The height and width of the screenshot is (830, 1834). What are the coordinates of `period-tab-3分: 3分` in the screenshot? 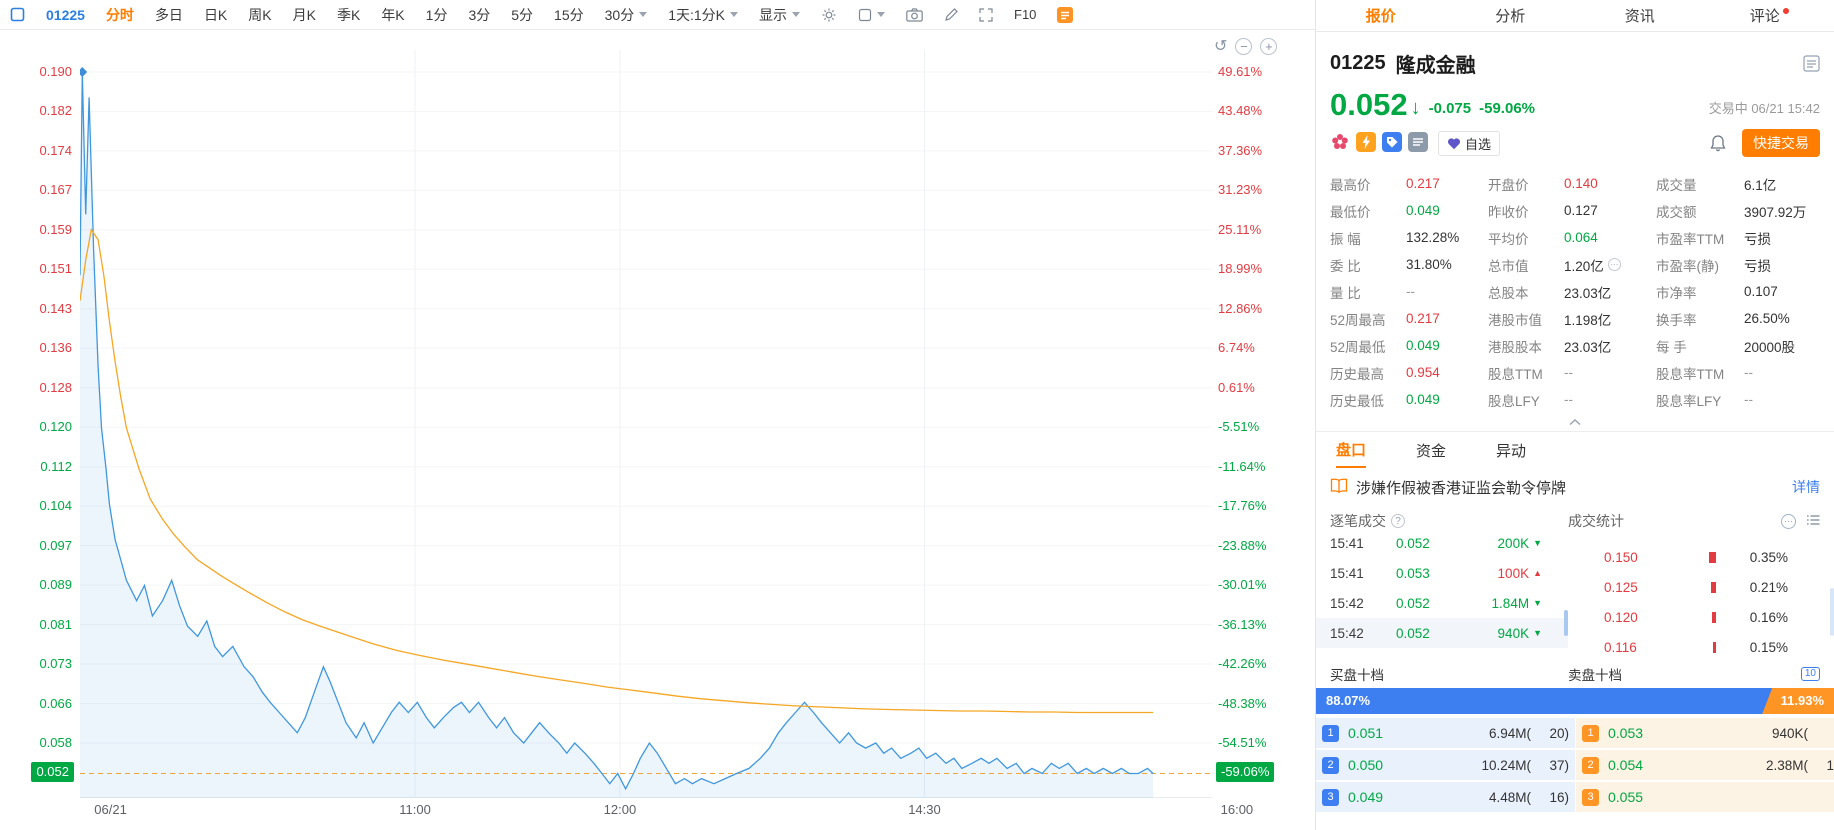 It's located at (479, 14).